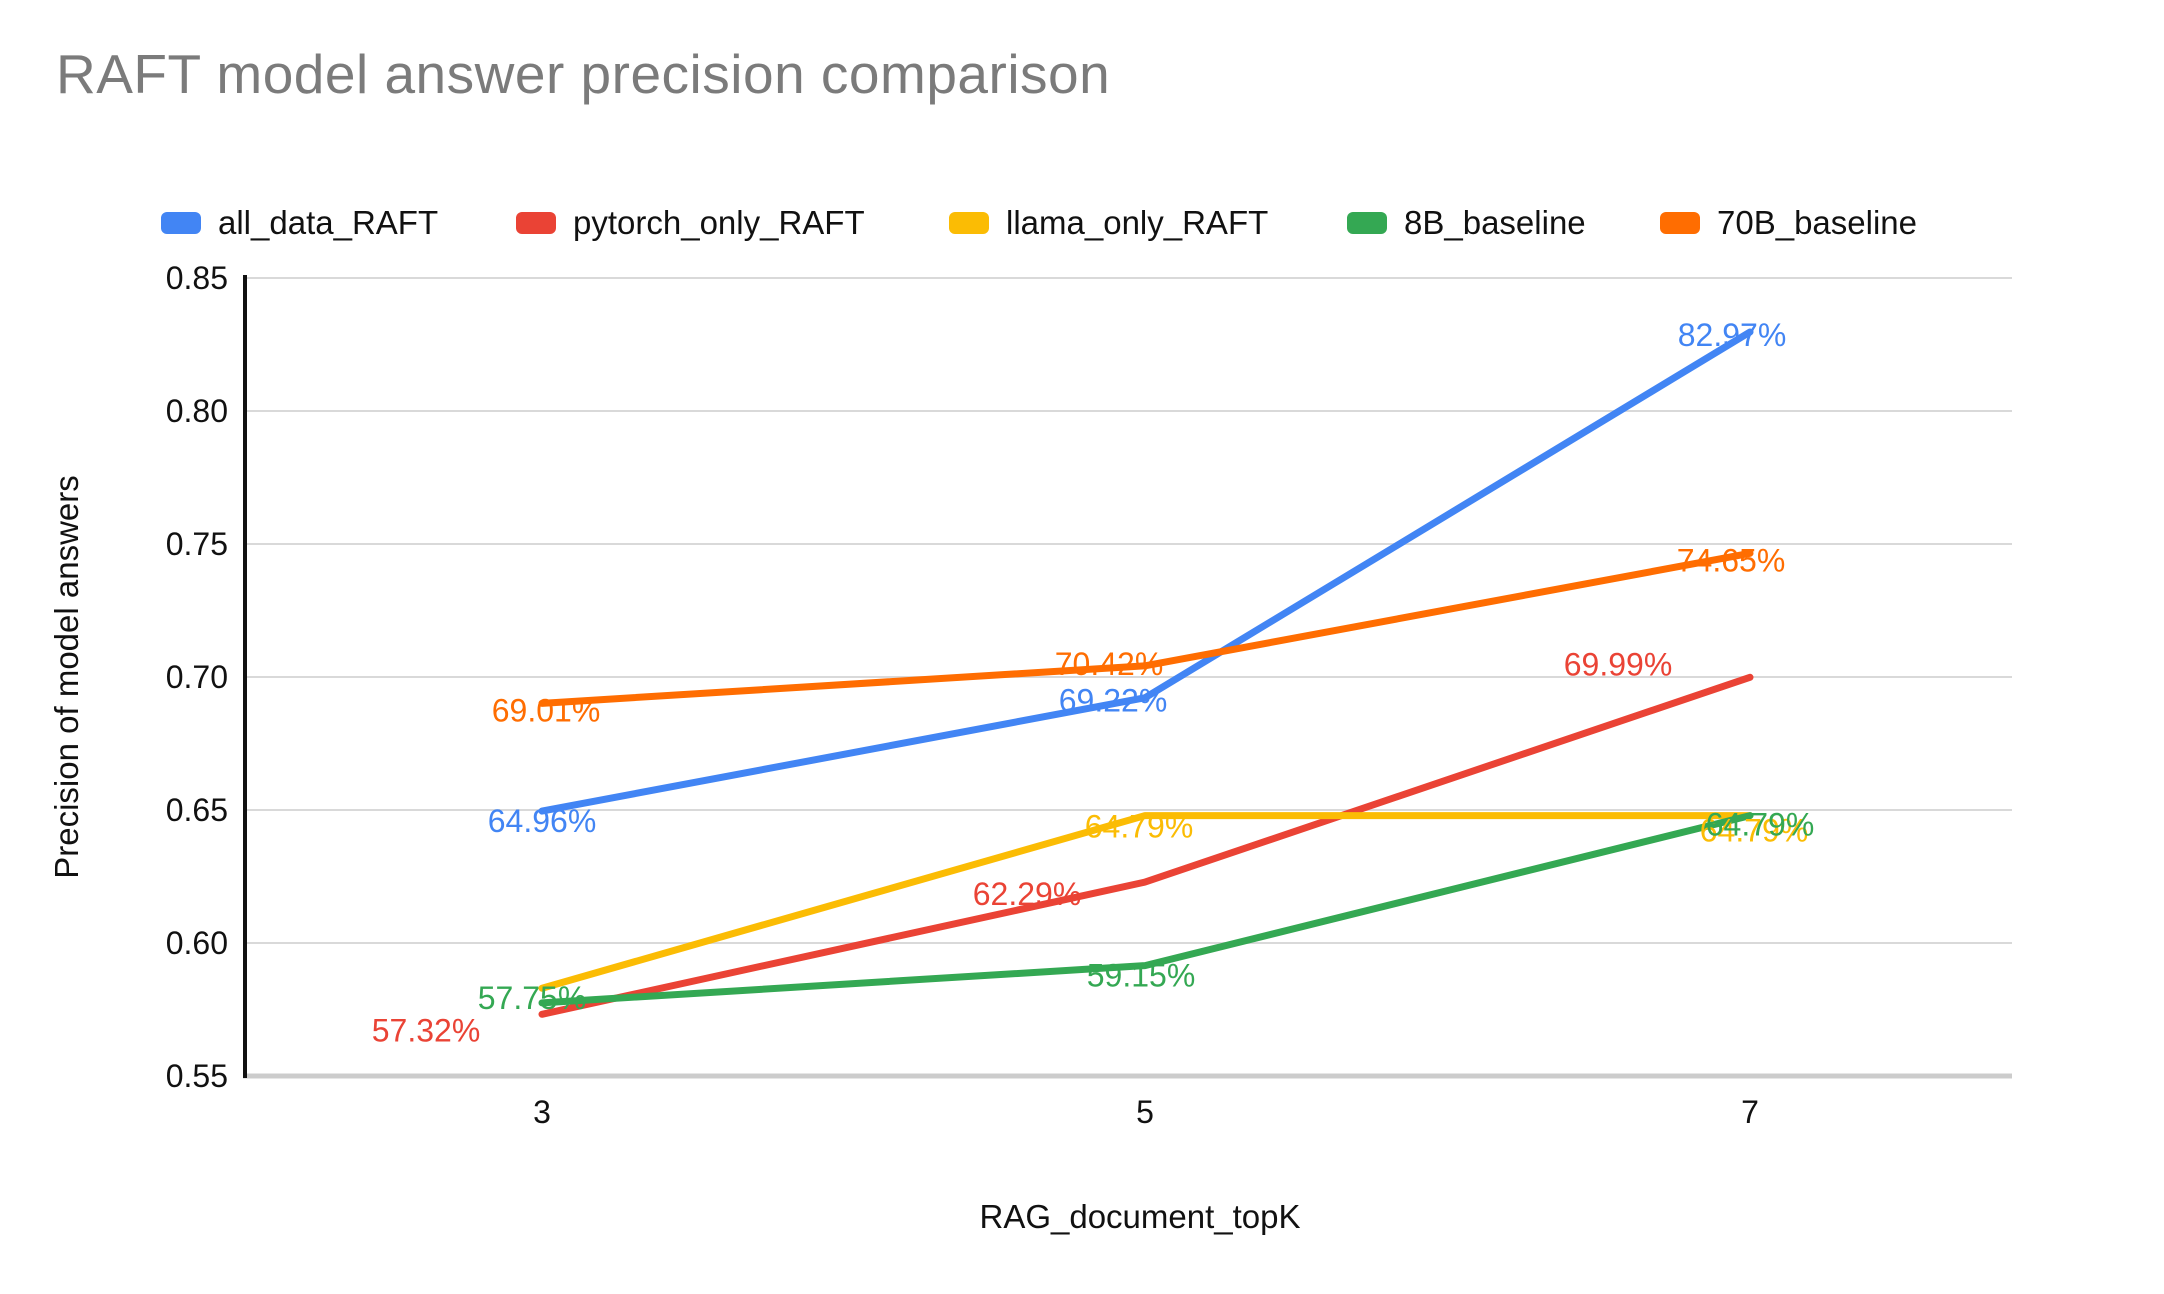 The image size is (2164, 1294). What do you see at coordinates (1137, 222) in the screenshot?
I see `legend-label: llama_only_RAFT` at bounding box center [1137, 222].